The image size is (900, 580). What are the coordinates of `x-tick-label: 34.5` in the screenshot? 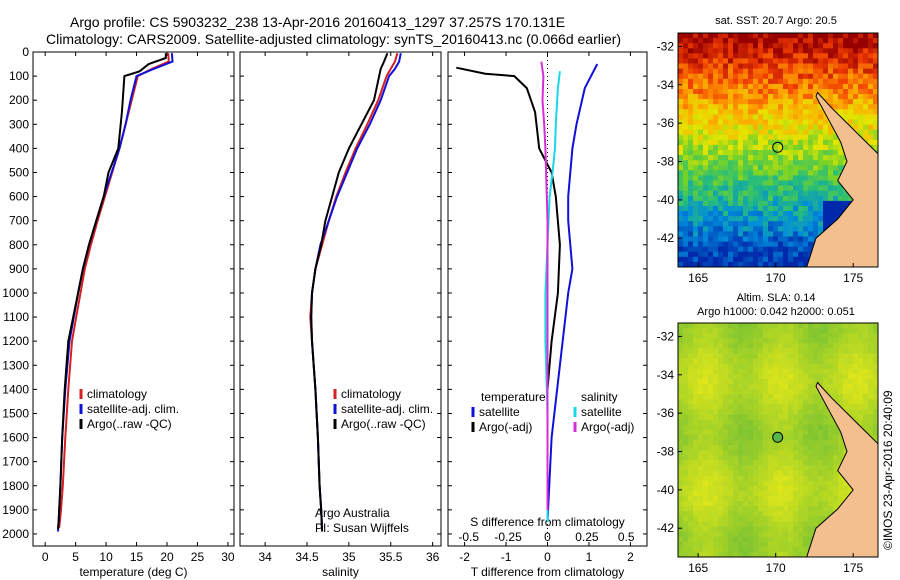 It's located at (307, 557).